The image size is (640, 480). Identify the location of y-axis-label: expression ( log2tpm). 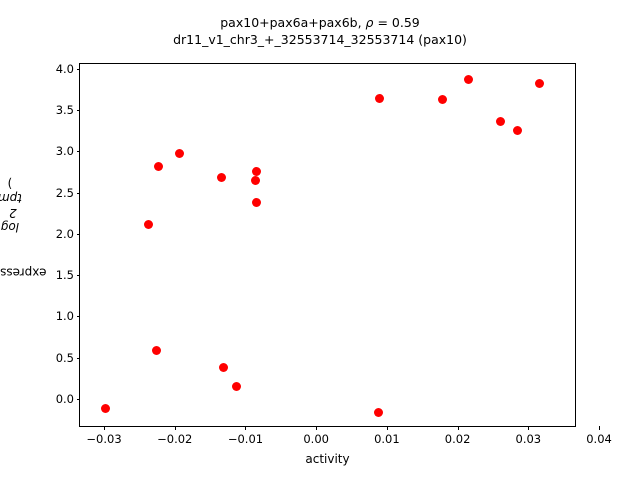
(23, 245).